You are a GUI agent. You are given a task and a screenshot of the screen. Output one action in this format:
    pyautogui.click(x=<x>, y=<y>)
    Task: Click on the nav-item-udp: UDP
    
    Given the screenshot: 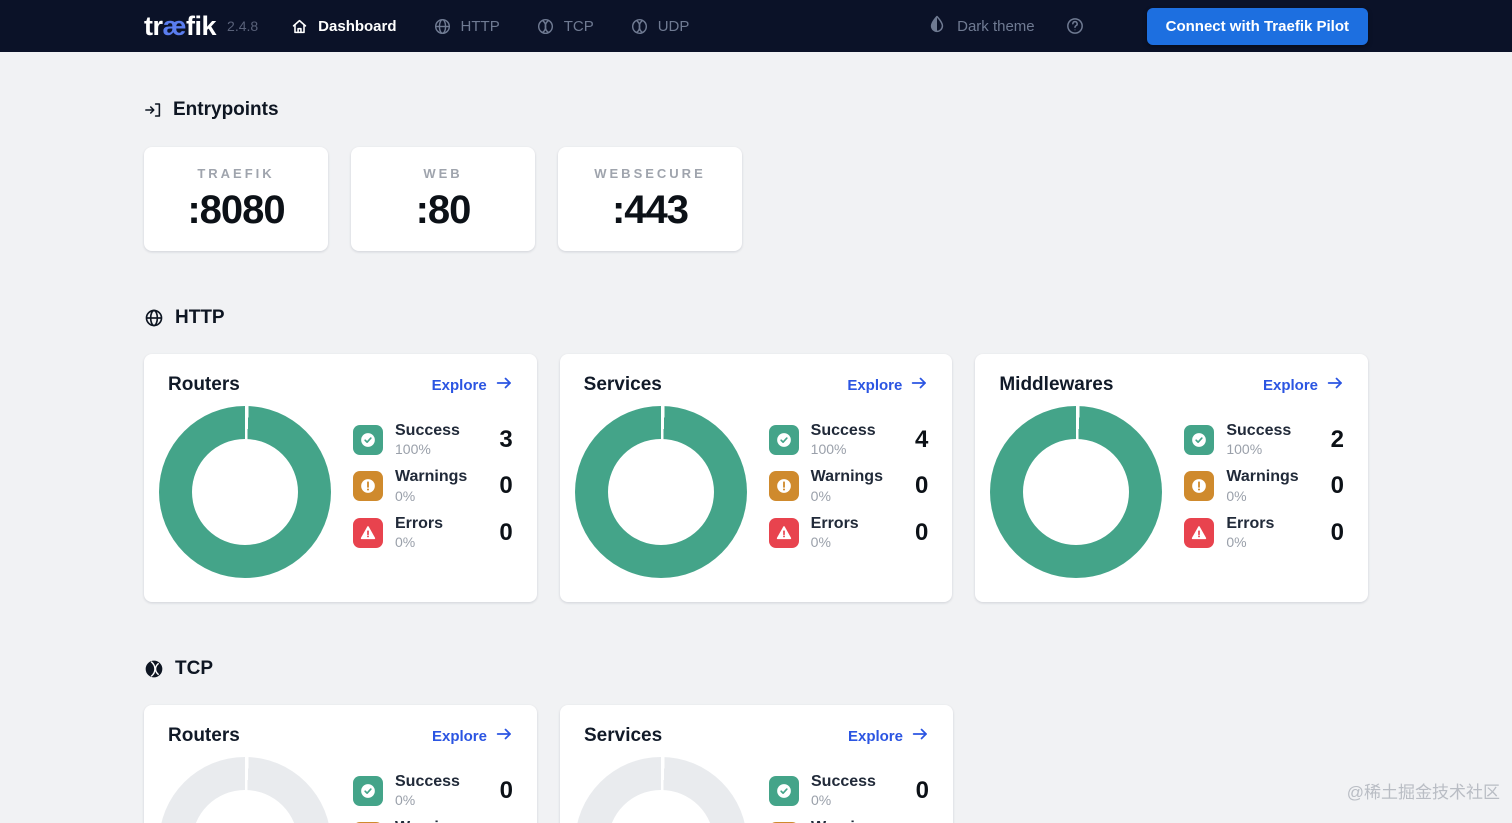 What is the action you would take?
    pyautogui.click(x=660, y=26)
    